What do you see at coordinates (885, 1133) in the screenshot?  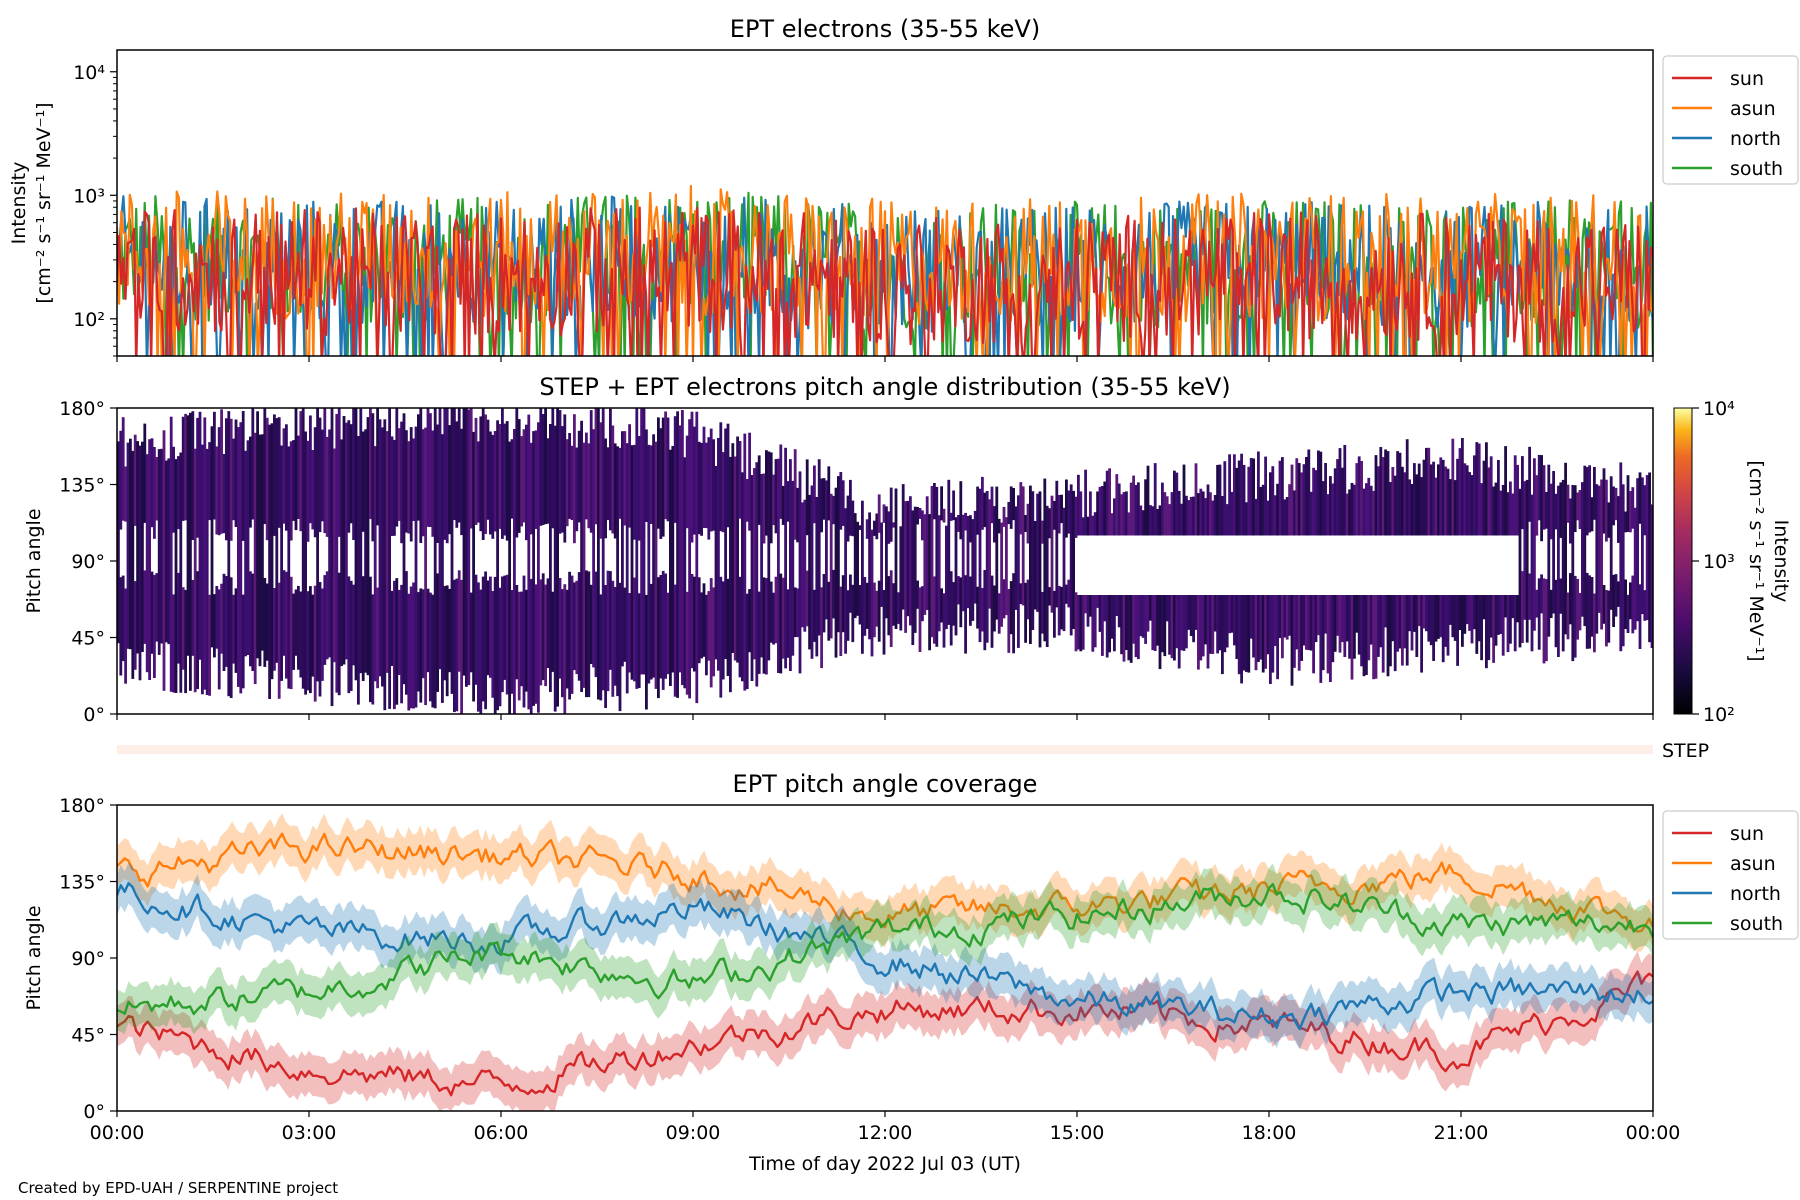 I see `x-tick-label: 12:00` at bounding box center [885, 1133].